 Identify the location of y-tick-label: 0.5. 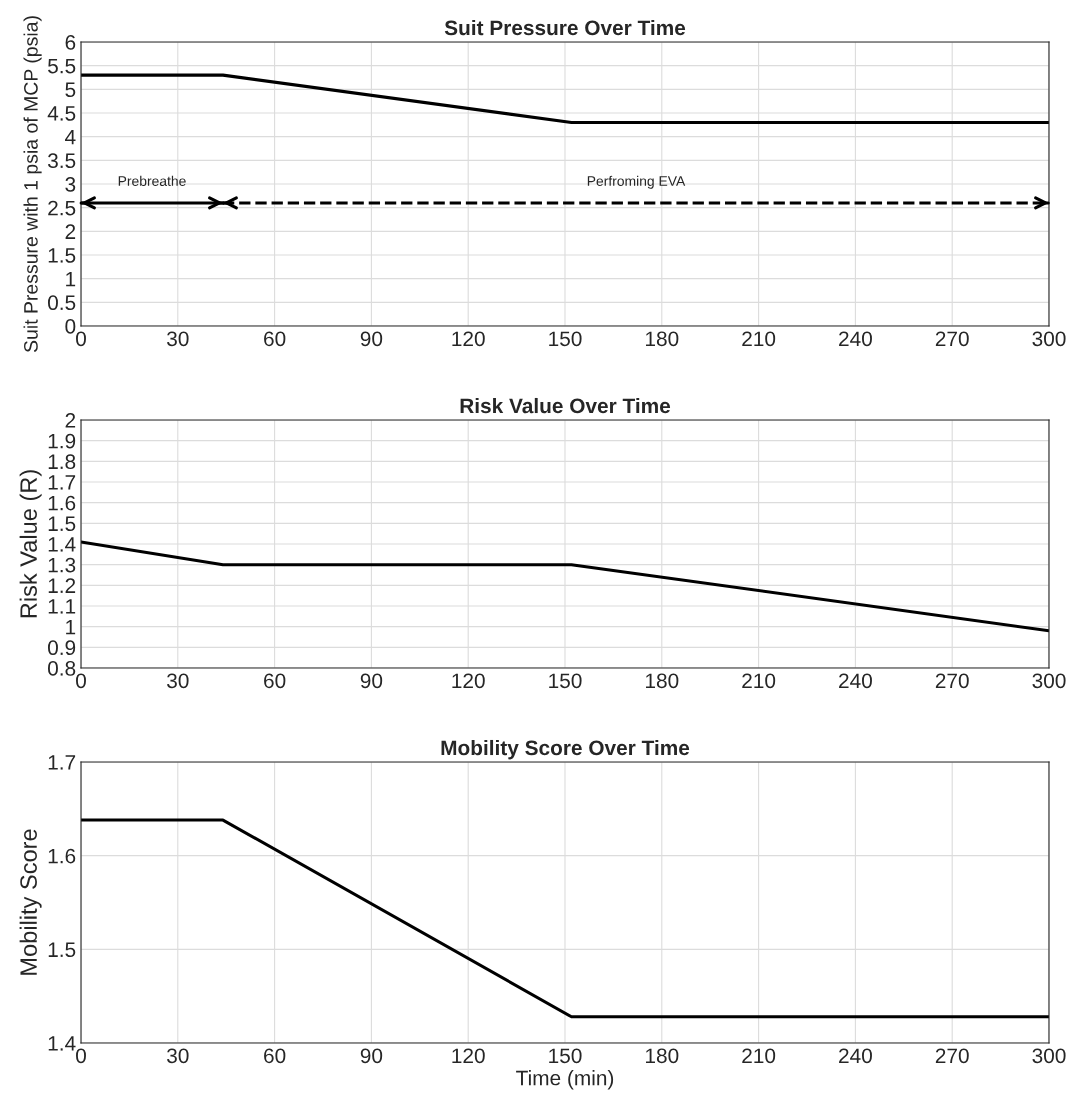
(61, 303).